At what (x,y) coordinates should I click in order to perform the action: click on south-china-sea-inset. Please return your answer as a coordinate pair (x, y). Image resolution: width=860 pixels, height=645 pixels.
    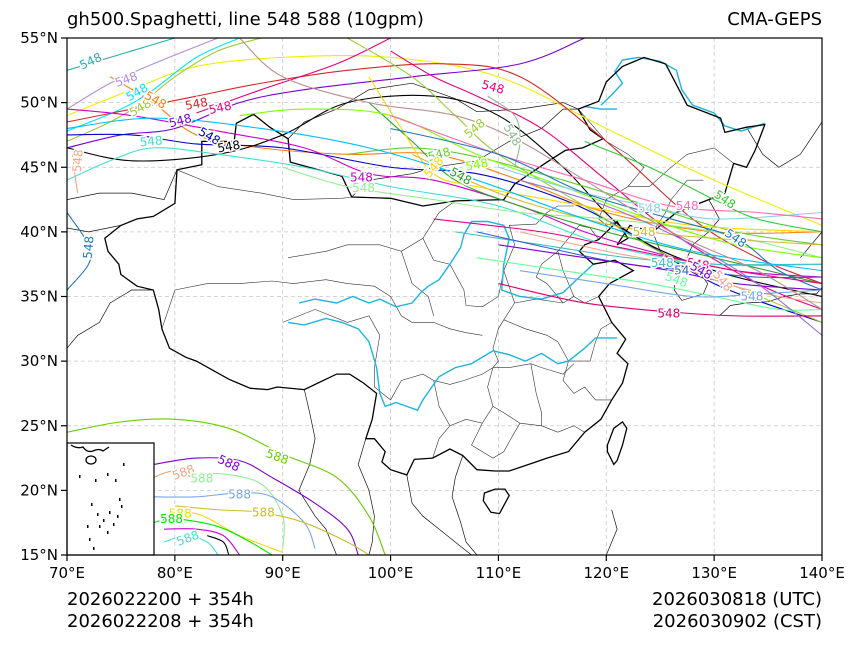
    Looking at the image, I should click on (110, 499).